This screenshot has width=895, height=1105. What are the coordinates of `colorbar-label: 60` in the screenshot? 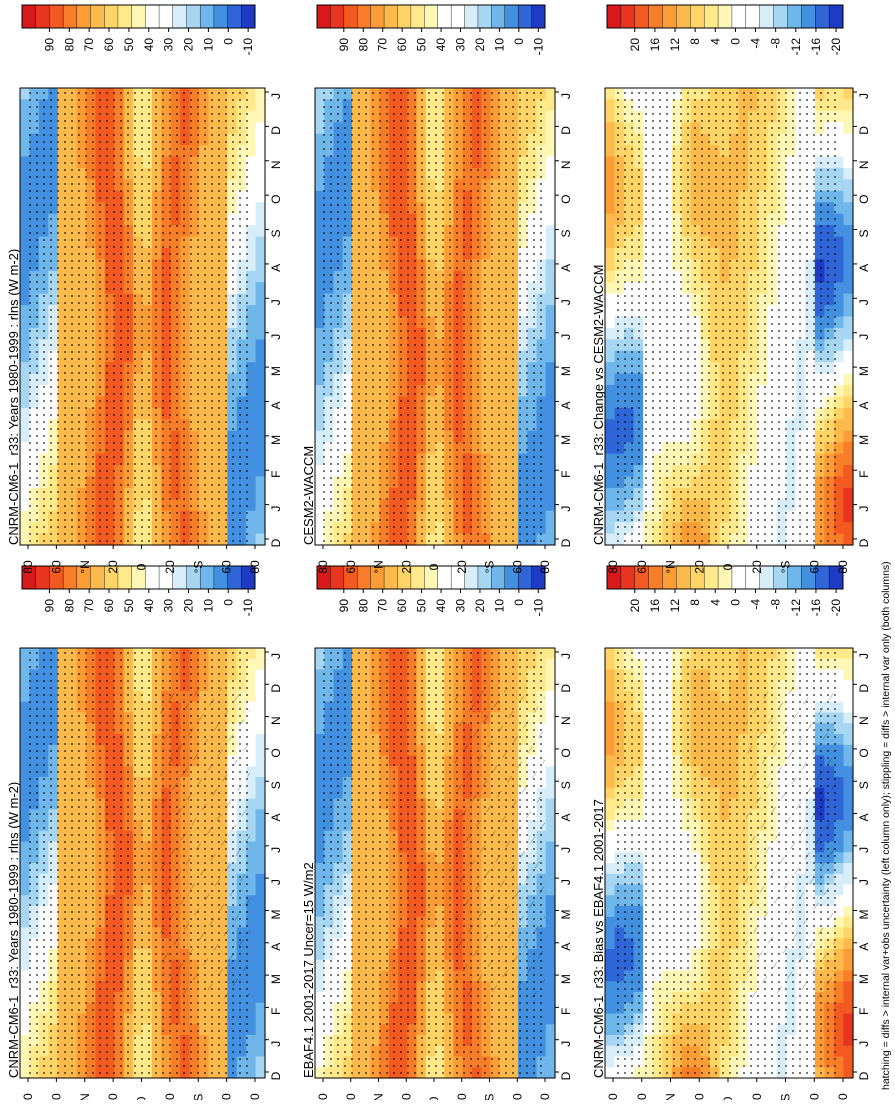 It's located at (402, 606).